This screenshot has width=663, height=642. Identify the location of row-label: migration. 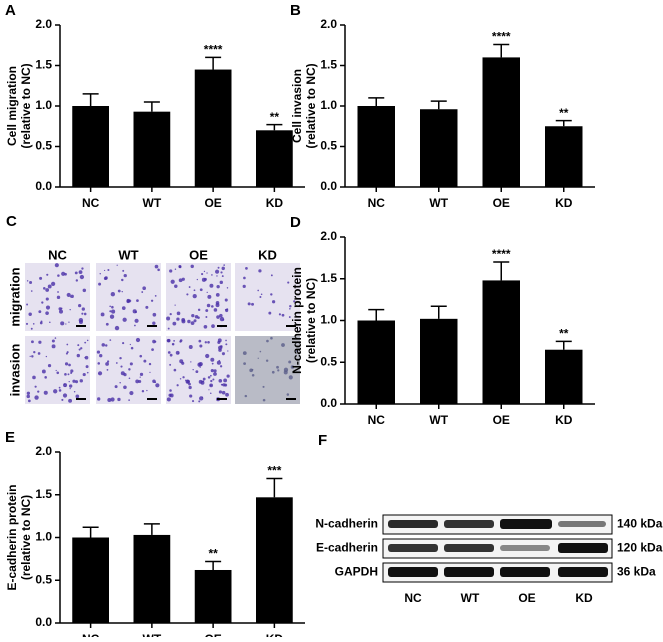
(14, 296).